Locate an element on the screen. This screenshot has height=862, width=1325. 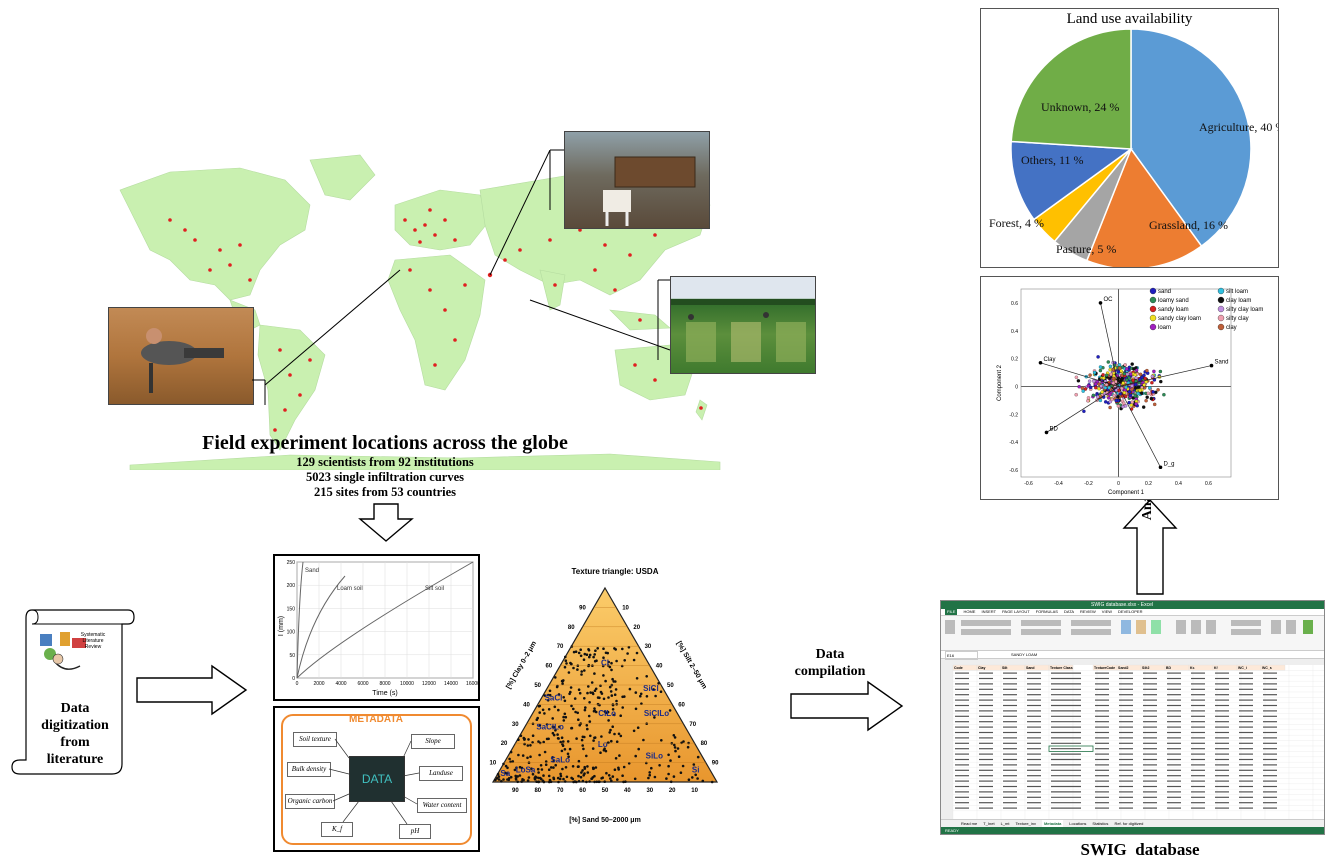
sheet-tab-l-mt: L_mt is located at coordinates (1005, 823).